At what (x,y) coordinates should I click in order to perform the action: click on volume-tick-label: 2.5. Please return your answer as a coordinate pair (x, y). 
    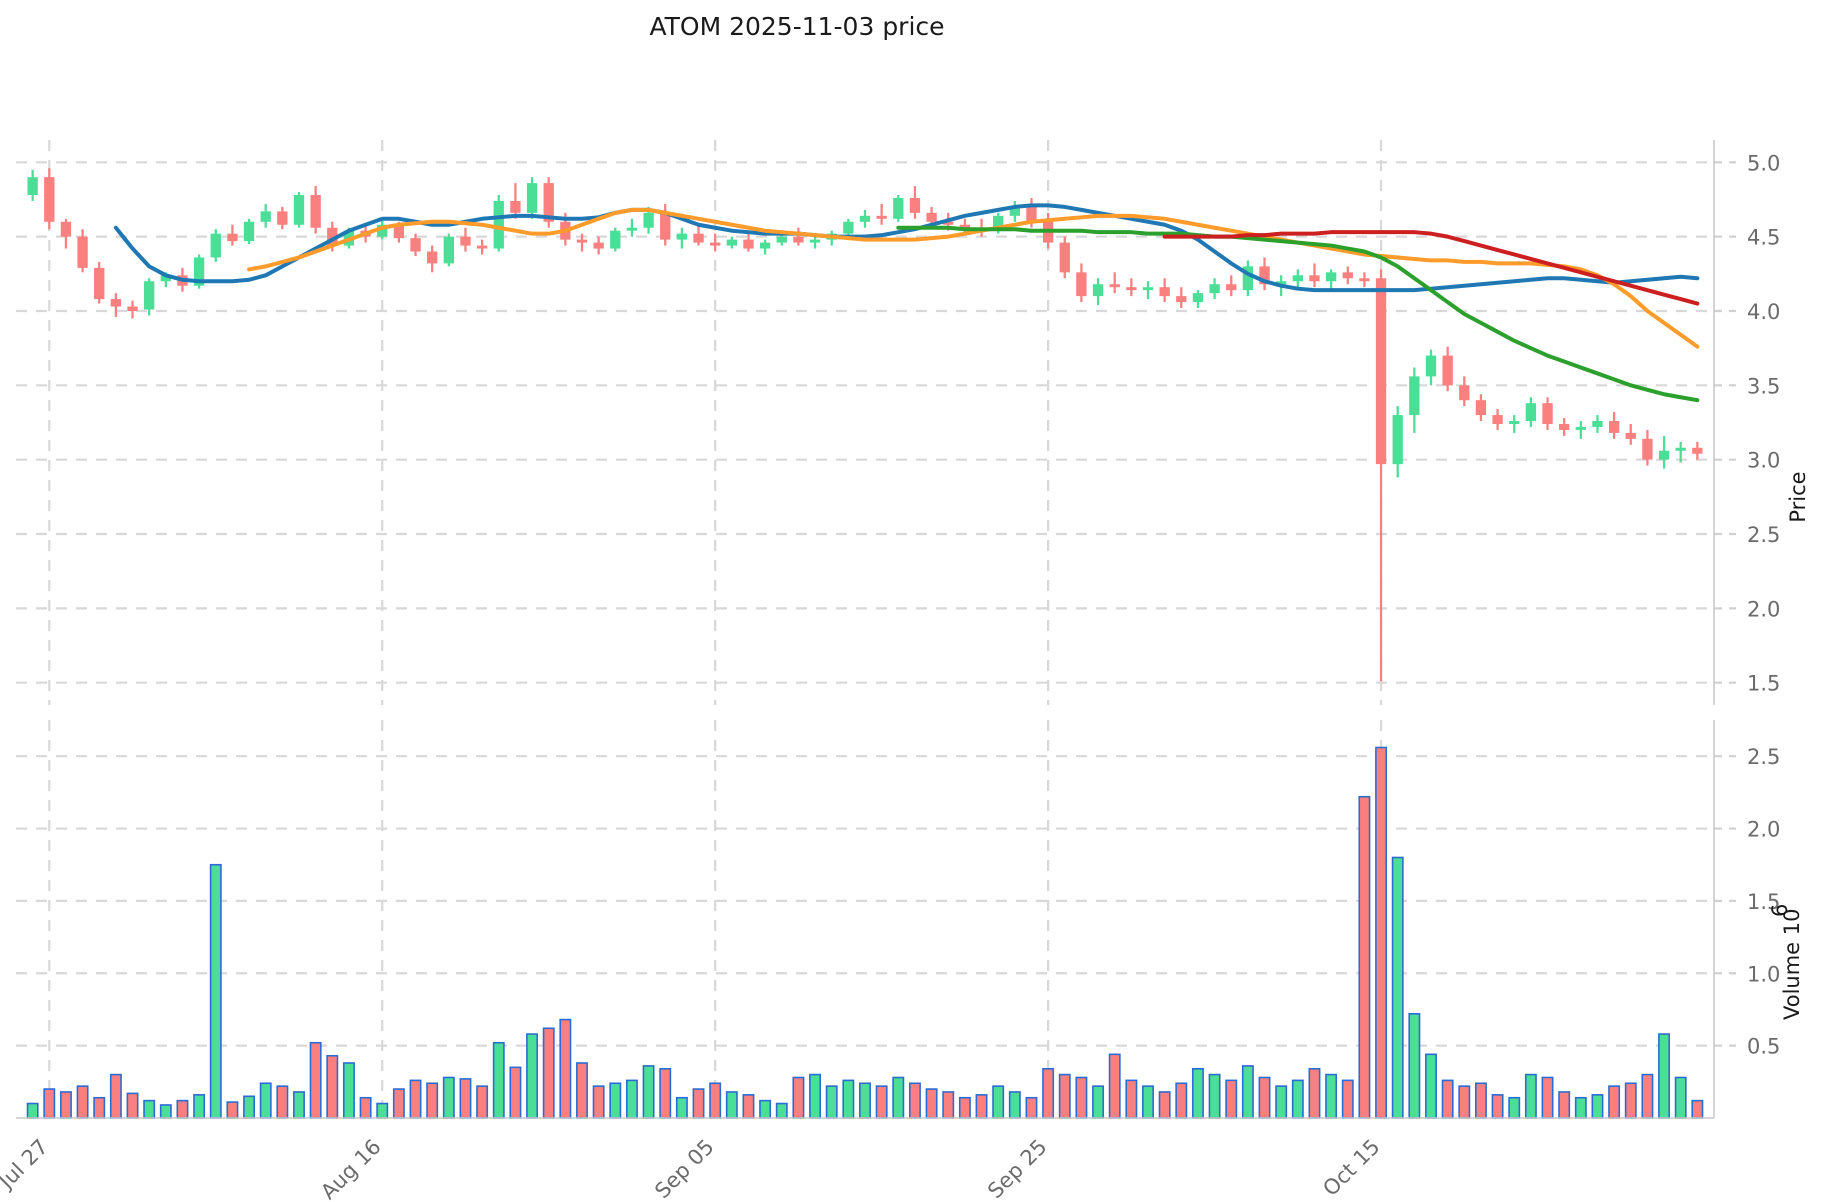
    Looking at the image, I should click on (1763, 757).